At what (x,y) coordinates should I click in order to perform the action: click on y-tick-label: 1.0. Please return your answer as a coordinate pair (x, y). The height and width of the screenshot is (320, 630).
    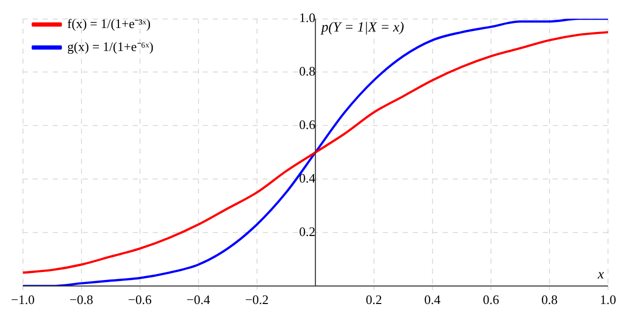
    Looking at the image, I should click on (307, 18).